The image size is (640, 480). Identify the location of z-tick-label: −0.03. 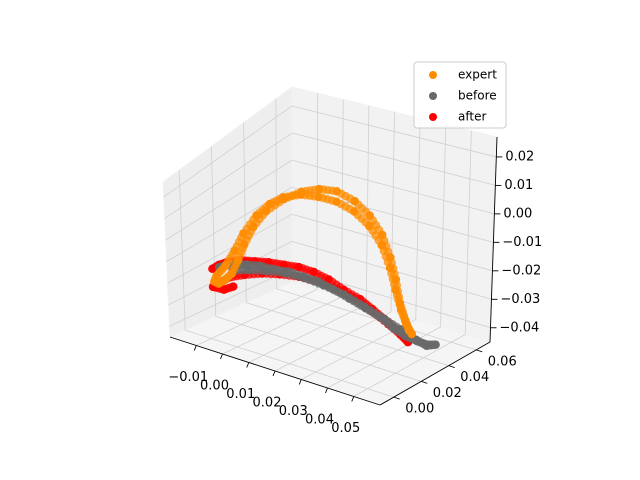
(520, 299).